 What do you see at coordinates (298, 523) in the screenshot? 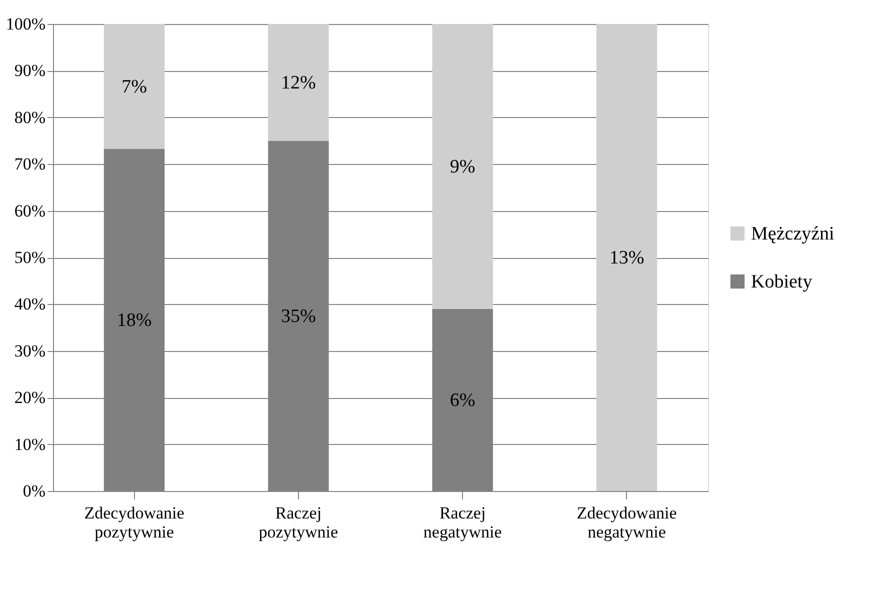
I see `x-tick-label: Raczej pozytywnie` at bounding box center [298, 523].